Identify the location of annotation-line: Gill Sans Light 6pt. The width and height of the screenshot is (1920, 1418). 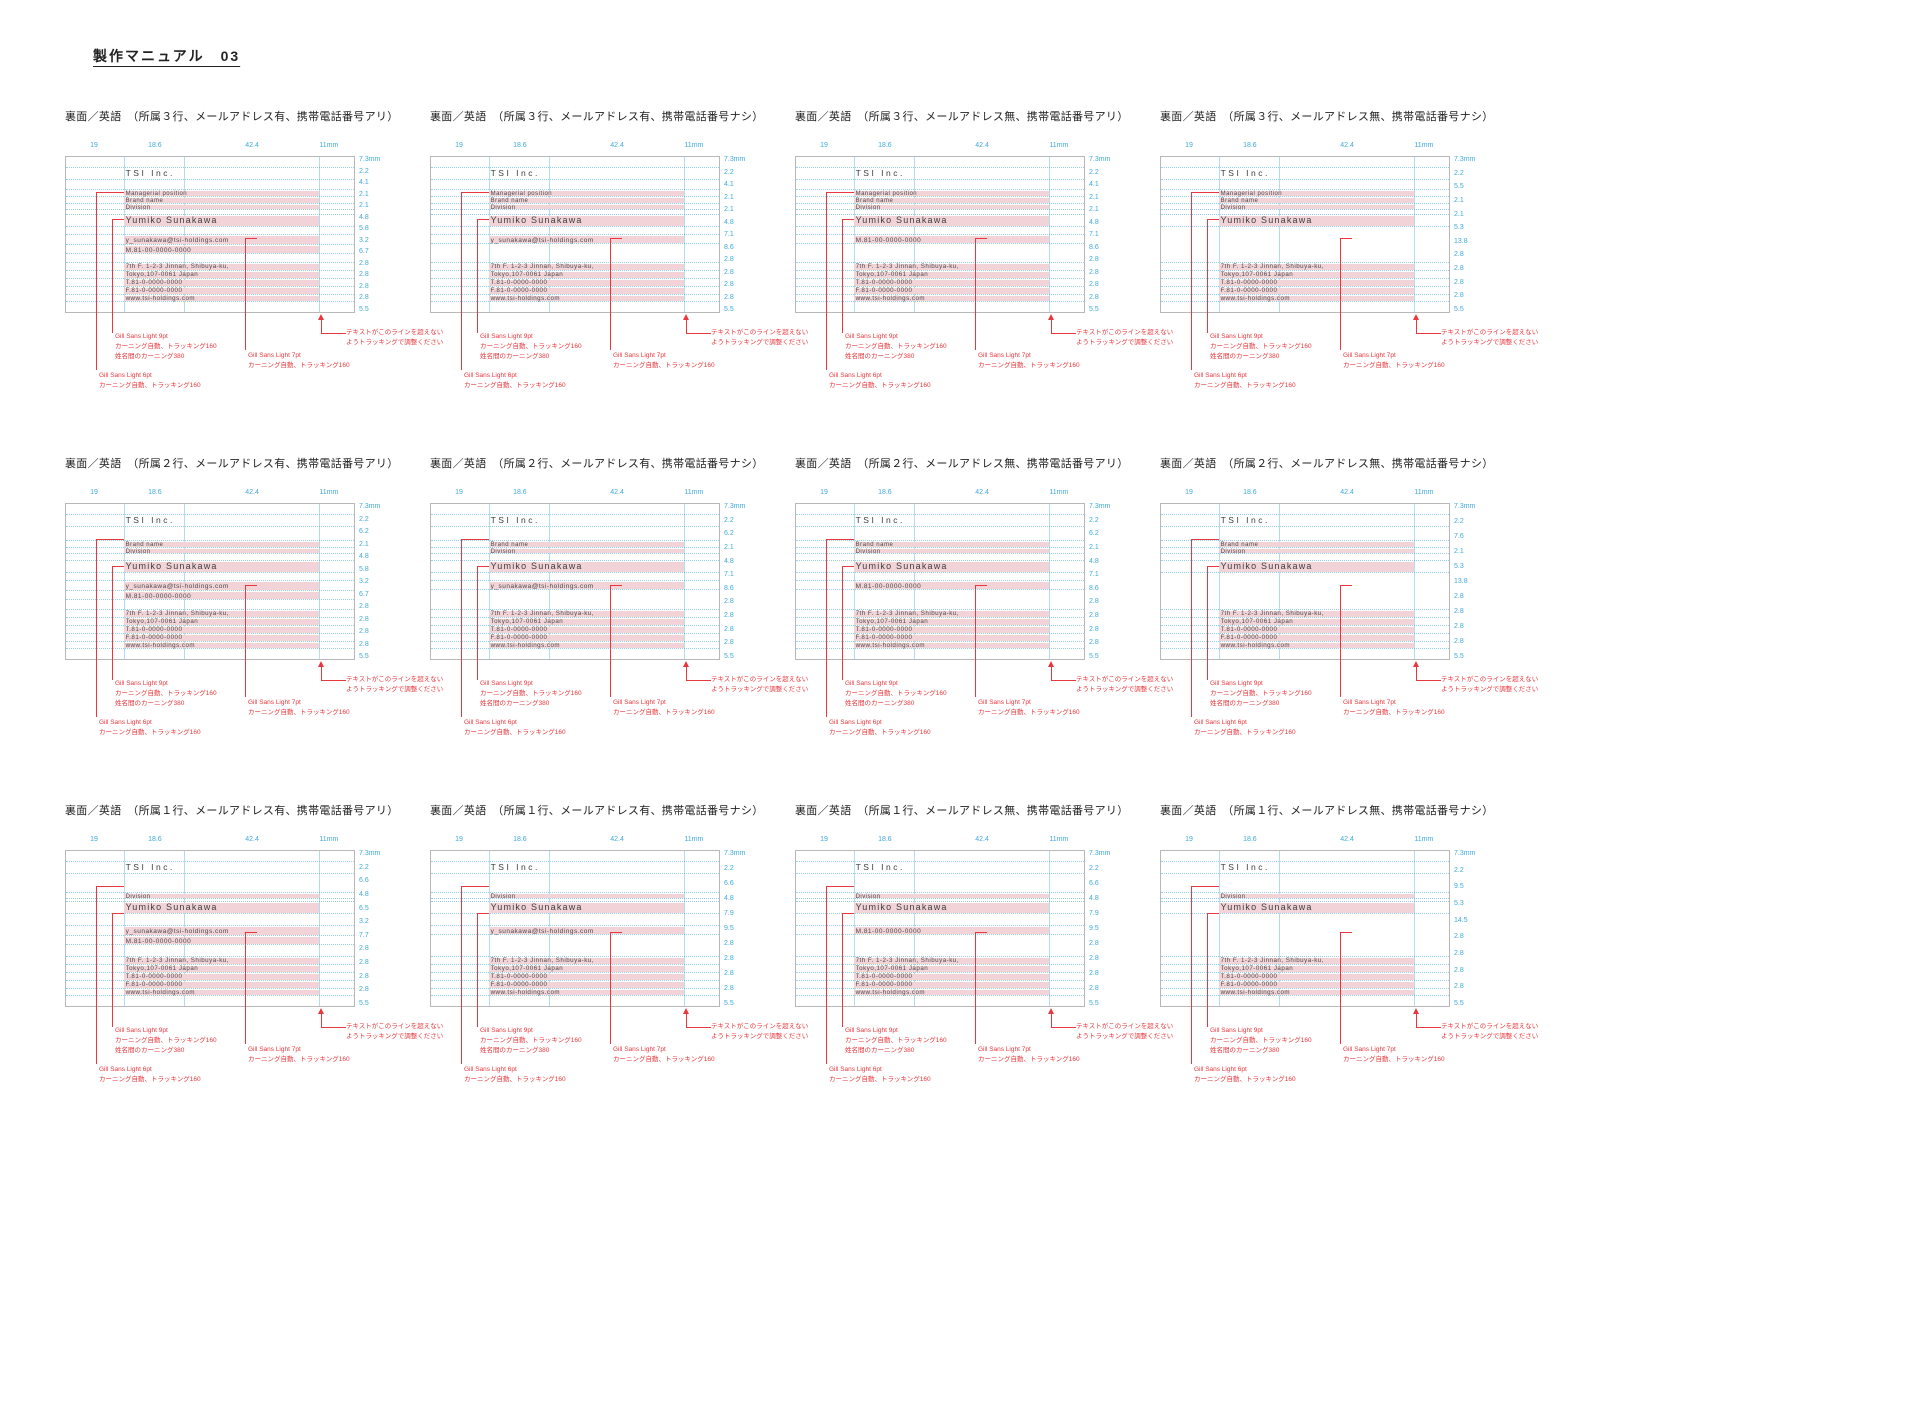
(1220, 1069).